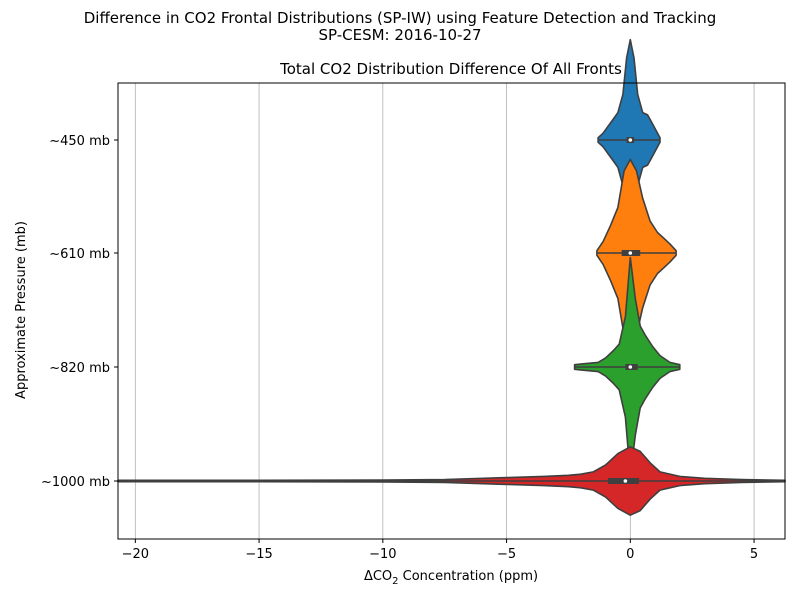 The image size is (800, 600). I want to click on x-axis-title: ΔCO2 Concentration (ppm), so click(451, 578).